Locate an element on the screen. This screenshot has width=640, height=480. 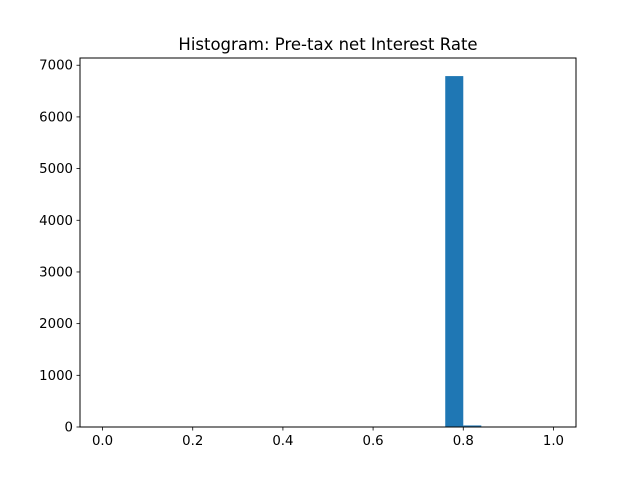
x-tick-label: 0.4 is located at coordinates (282, 441).